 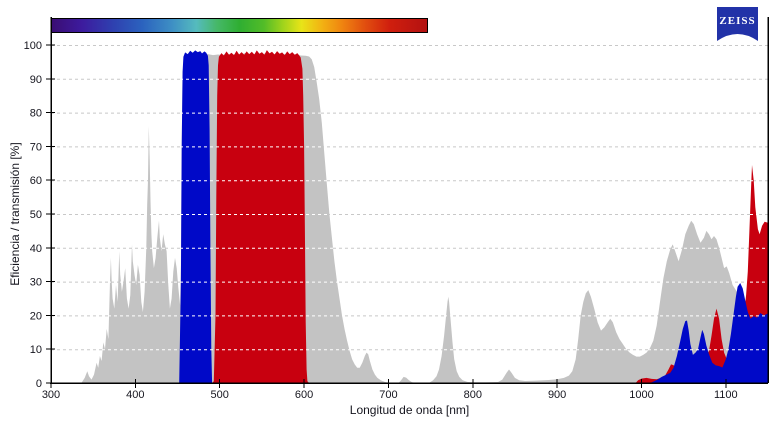 What do you see at coordinates (36, 249) in the screenshot?
I see `svg-text: 40` at bounding box center [36, 249].